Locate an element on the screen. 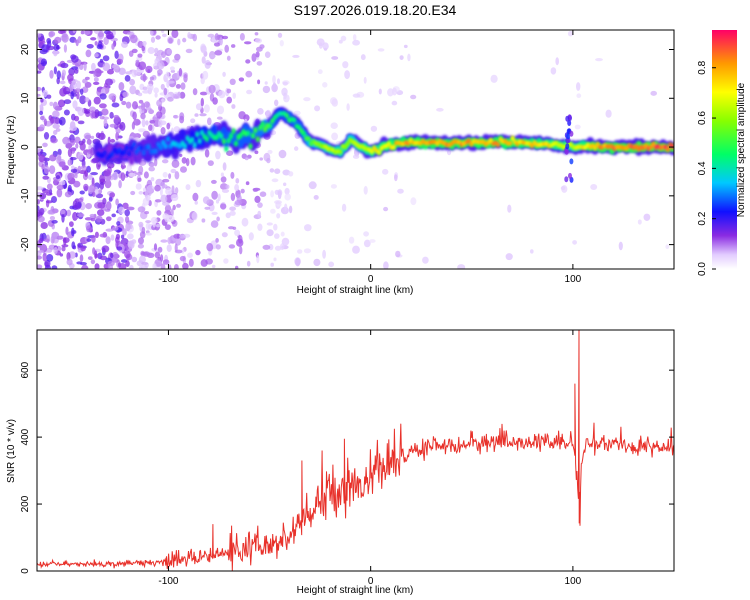 The height and width of the screenshot is (600, 750). spectrogram-x-tick-label: 100 is located at coordinates (573, 279).